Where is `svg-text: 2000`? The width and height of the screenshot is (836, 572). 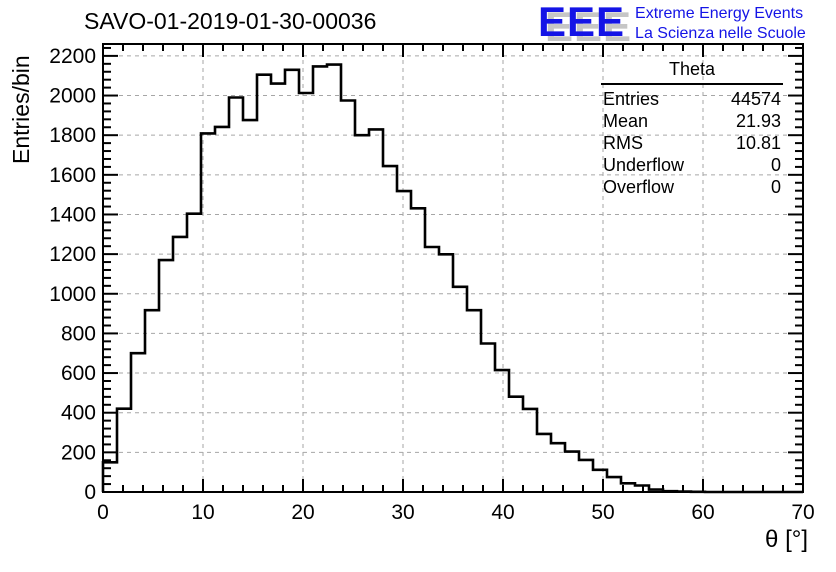 svg-text: 2000 is located at coordinates (72, 96).